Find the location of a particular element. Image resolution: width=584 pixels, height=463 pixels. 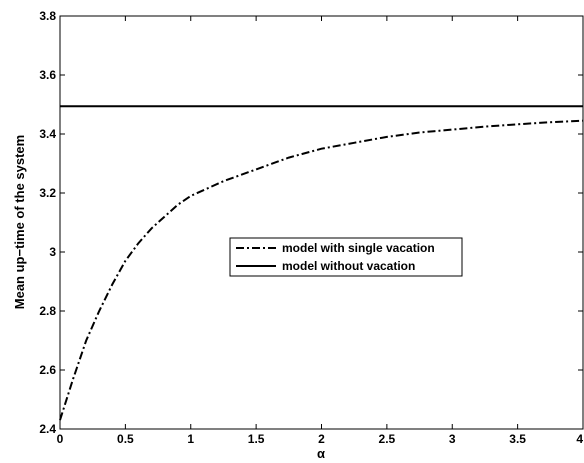

legend-box is located at coordinates (346, 257).